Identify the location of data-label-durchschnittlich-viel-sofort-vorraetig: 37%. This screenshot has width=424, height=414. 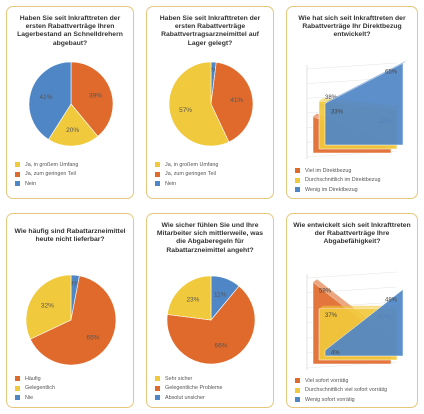
(331, 316).